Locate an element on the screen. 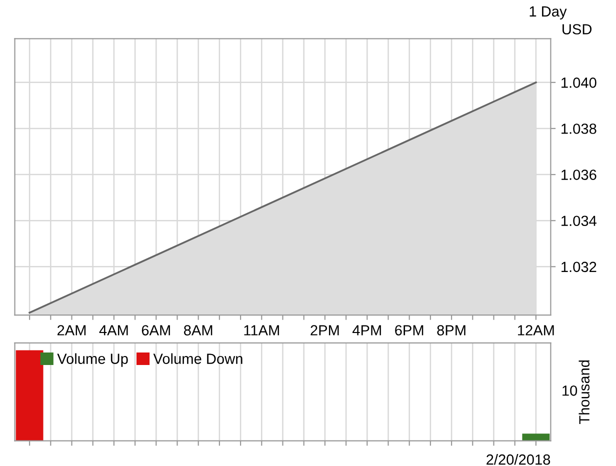 Image resolution: width=616 pixels, height=466 pixels. x-tick-label: 12AM is located at coordinates (536, 330).